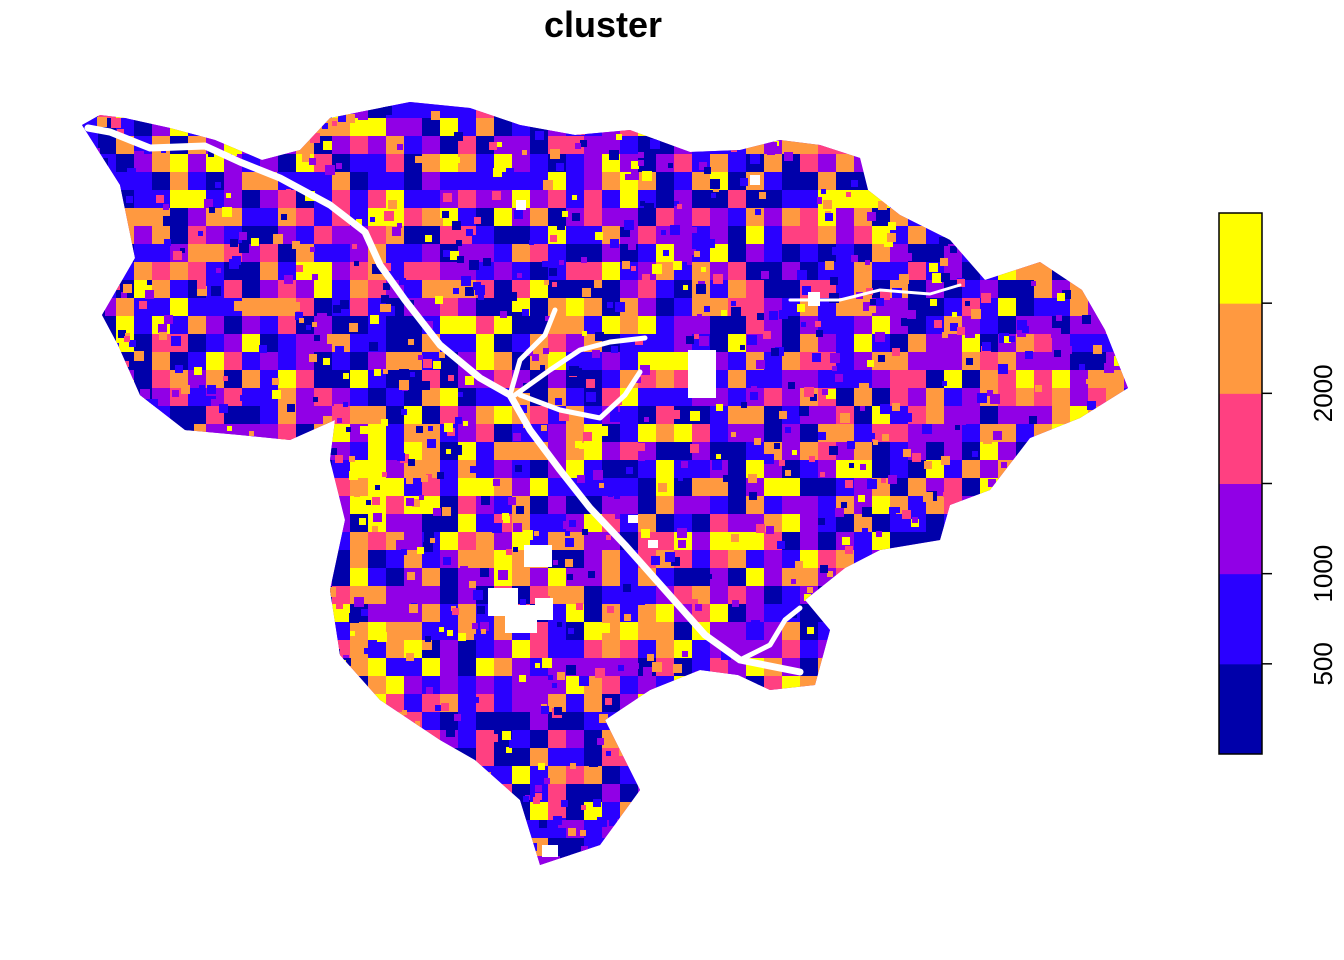 This screenshot has width=1344, height=960. Describe the element at coordinates (1240, 438) in the screenshot. I see `legend-swatch` at that location.